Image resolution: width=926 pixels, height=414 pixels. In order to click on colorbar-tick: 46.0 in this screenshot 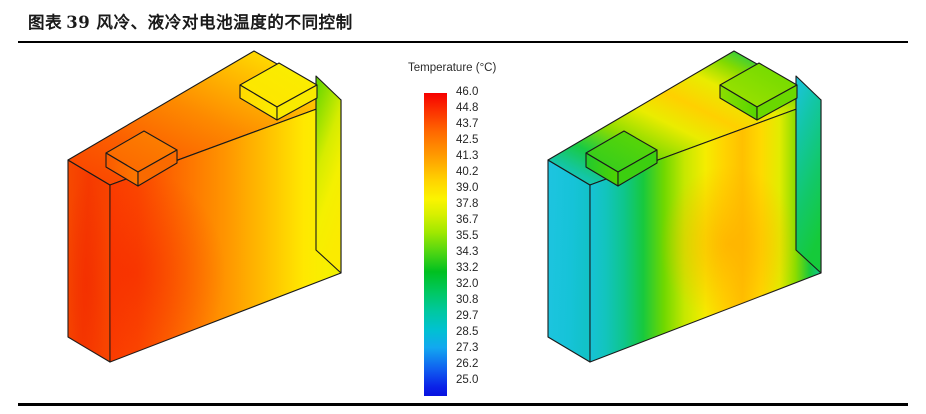, I will do `click(467, 92)`.